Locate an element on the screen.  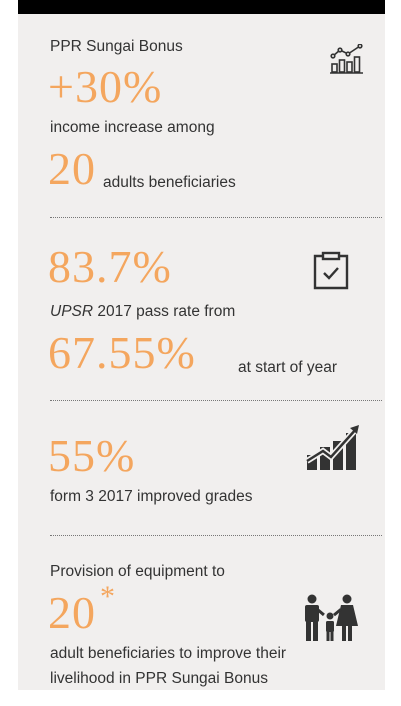
text: income increase among is located at coordinates (132, 127).